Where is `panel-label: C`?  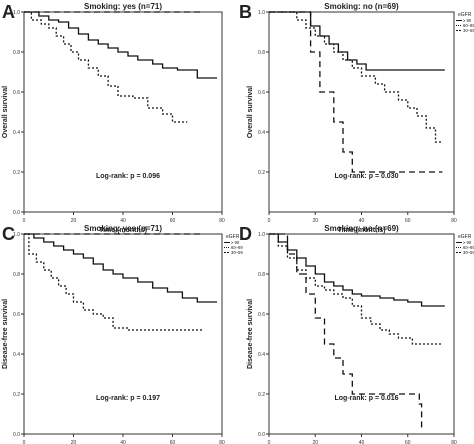
panel-label: C is located at coordinates (8, 234).